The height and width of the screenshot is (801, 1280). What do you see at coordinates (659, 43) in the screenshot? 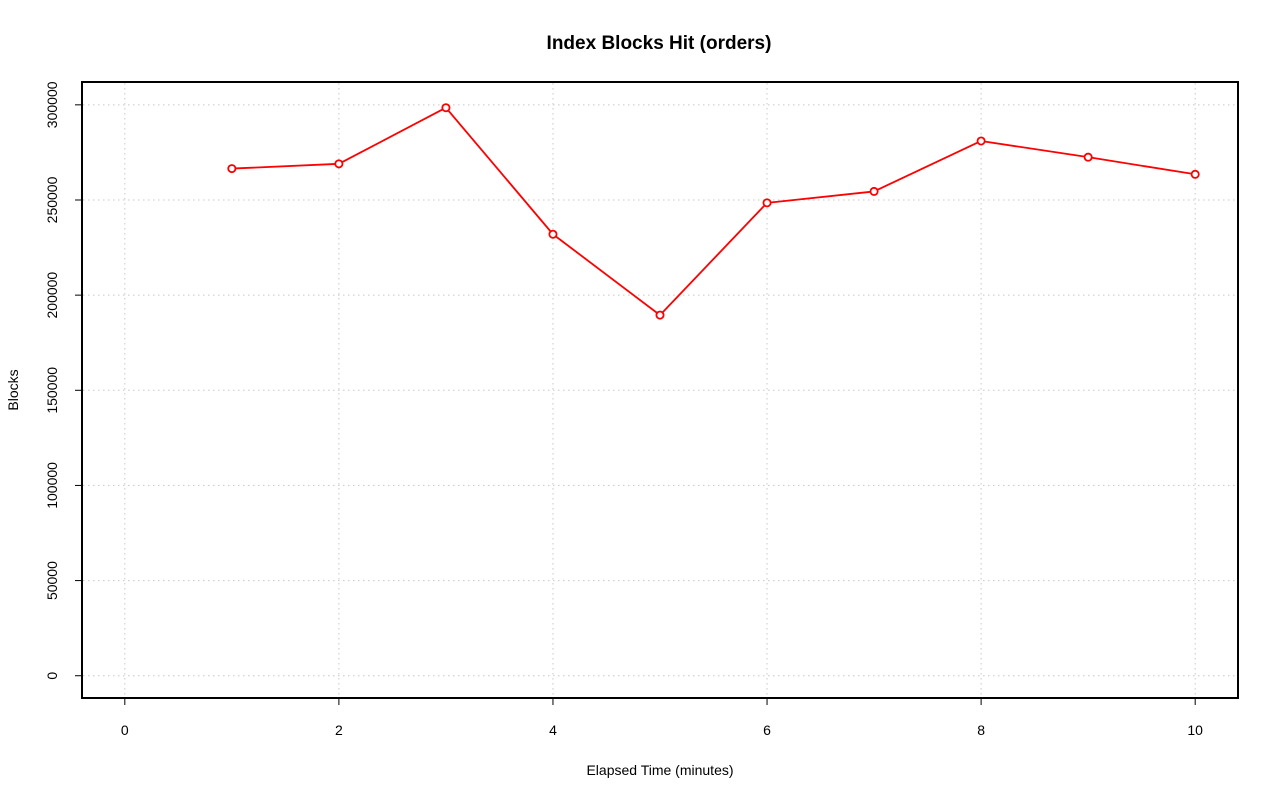
I see `chart-title: Index Blocks Hit (orders)` at bounding box center [659, 43].